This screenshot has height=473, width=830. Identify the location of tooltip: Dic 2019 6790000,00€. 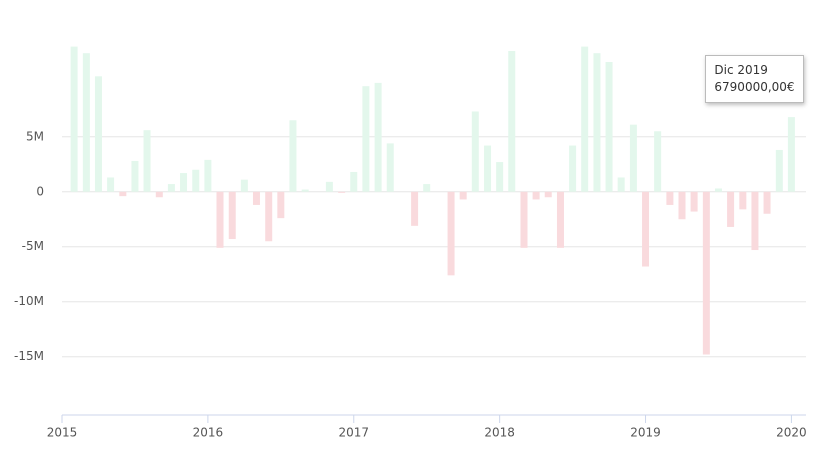
(754, 79).